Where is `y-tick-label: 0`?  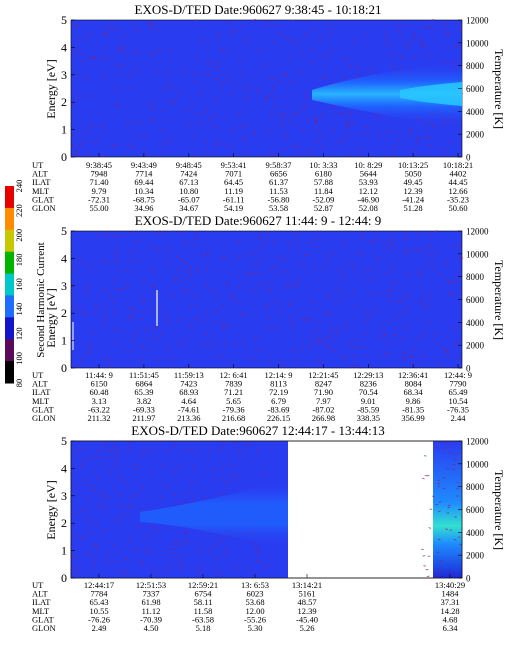 y-tick-label: 0 is located at coordinates (64, 157).